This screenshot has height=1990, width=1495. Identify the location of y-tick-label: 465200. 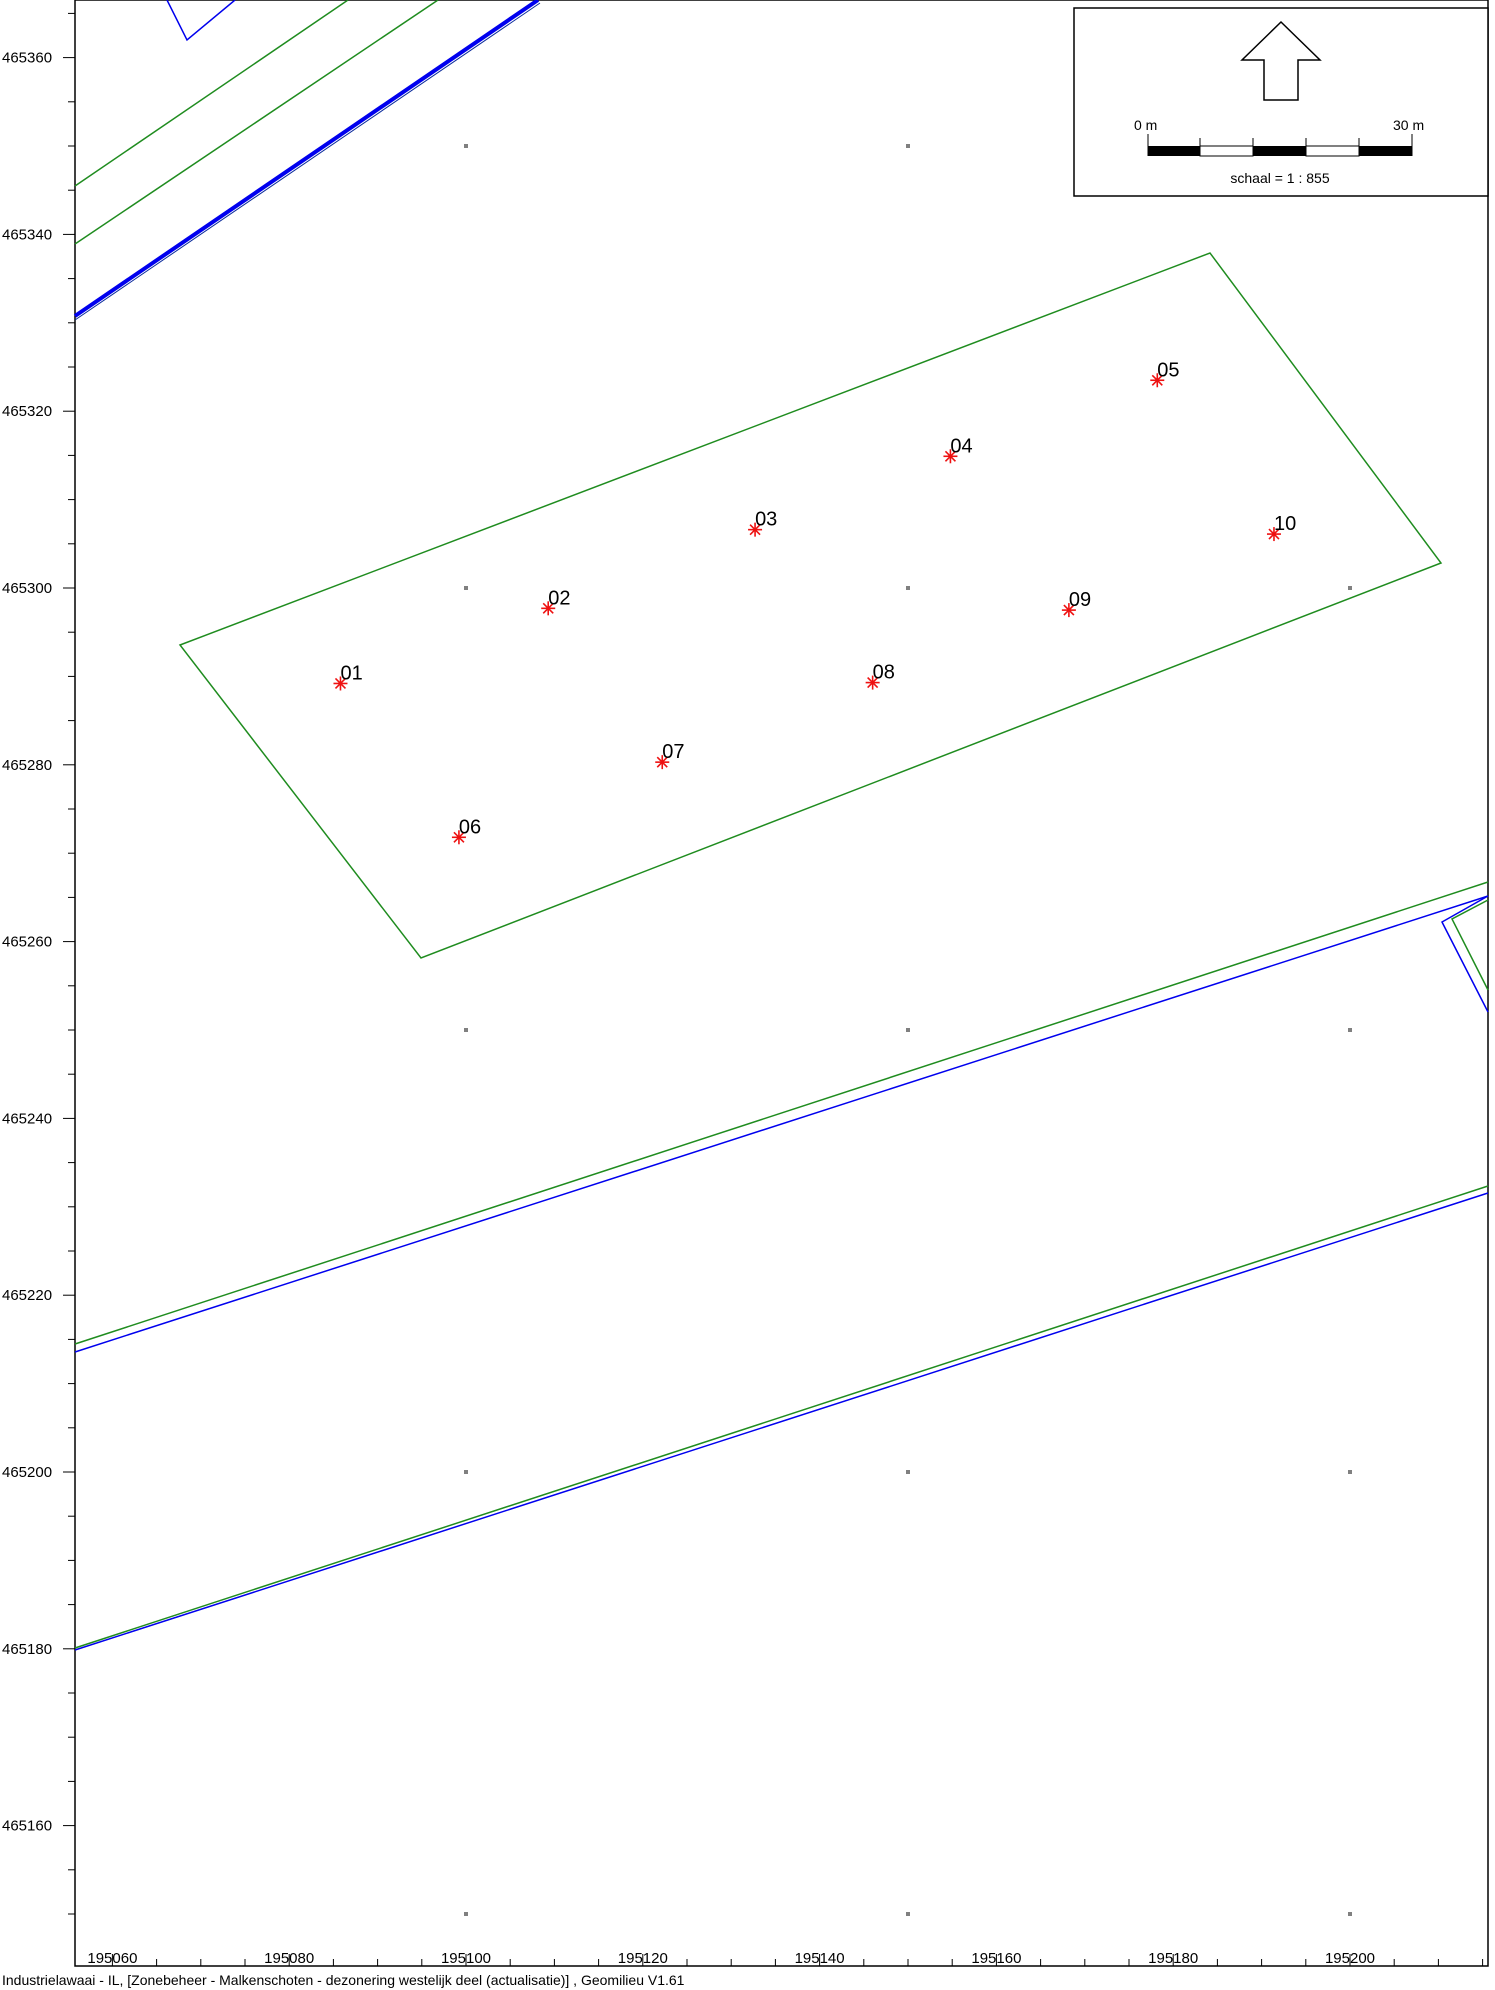
(27, 1472).